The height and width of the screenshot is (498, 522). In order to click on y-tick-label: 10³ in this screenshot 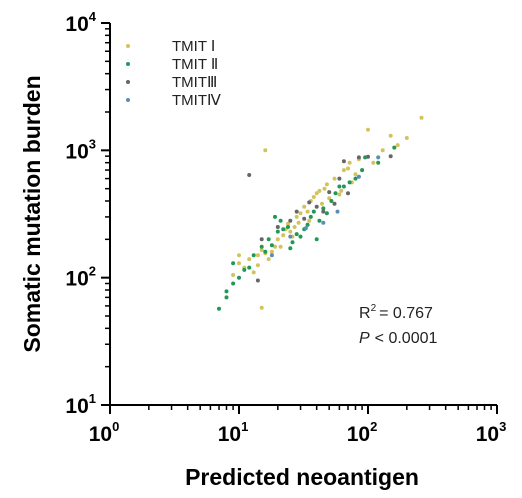, I will do `click(80, 149)`.